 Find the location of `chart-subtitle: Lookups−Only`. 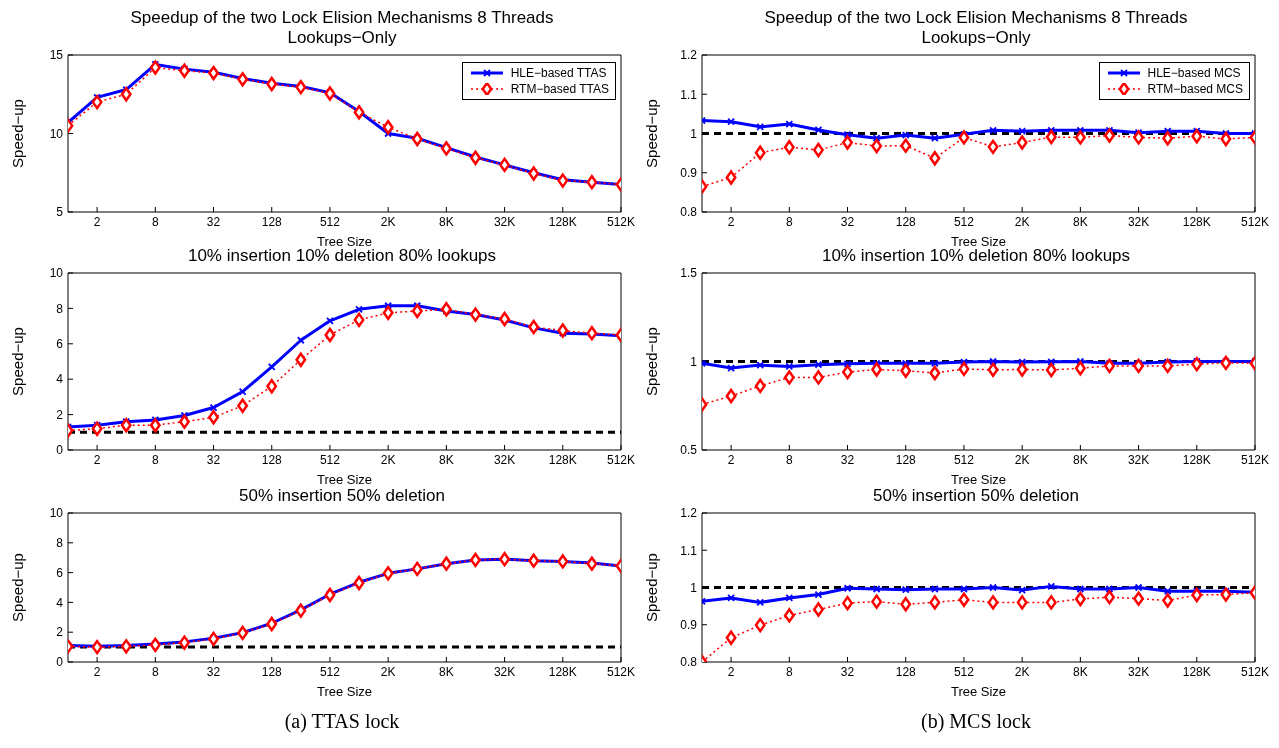

chart-subtitle: Lookups−Only is located at coordinates (342, 38).